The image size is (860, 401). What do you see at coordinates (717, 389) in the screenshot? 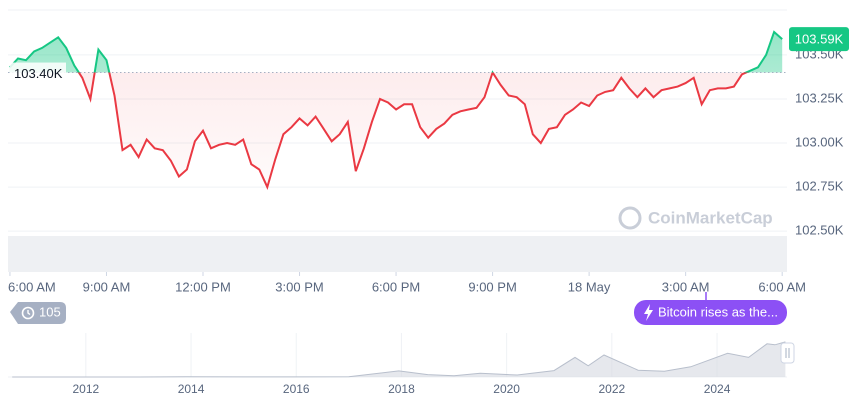
I see `navigator-tick-label: 2024` at bounding box center [717, 389].